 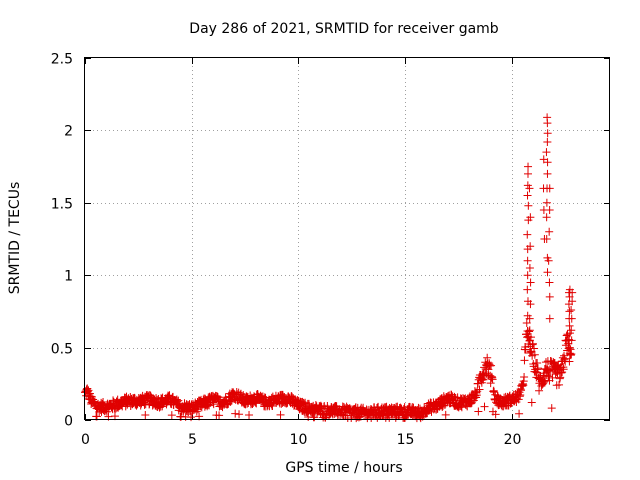 I want to click on y-tick-label: 0.5, so click(x=62, y=350).